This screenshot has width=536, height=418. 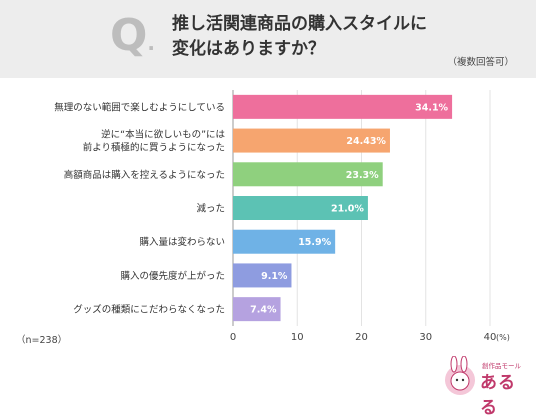 I want to click on sample-size: （n=238）, so click(x=42, y=340).